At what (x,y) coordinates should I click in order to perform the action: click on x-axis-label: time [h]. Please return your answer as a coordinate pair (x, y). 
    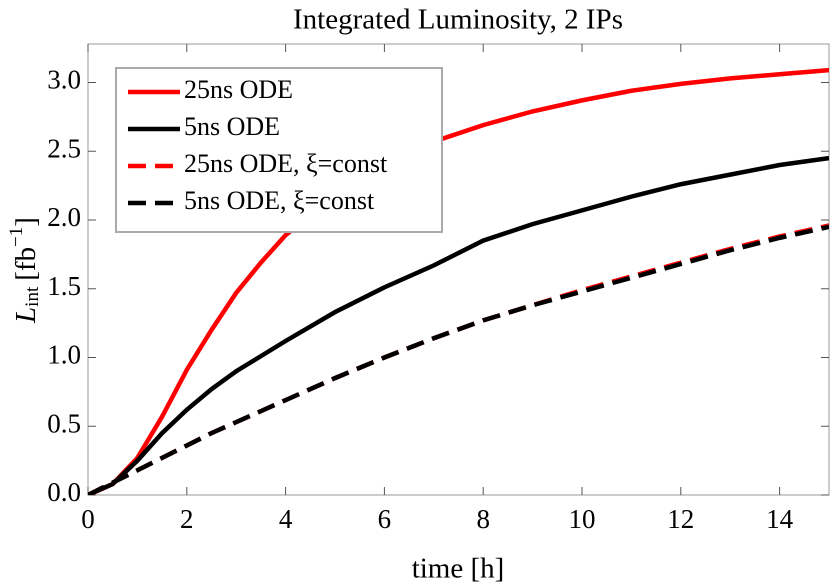
    Looking at the image, I should click on (458, 569).